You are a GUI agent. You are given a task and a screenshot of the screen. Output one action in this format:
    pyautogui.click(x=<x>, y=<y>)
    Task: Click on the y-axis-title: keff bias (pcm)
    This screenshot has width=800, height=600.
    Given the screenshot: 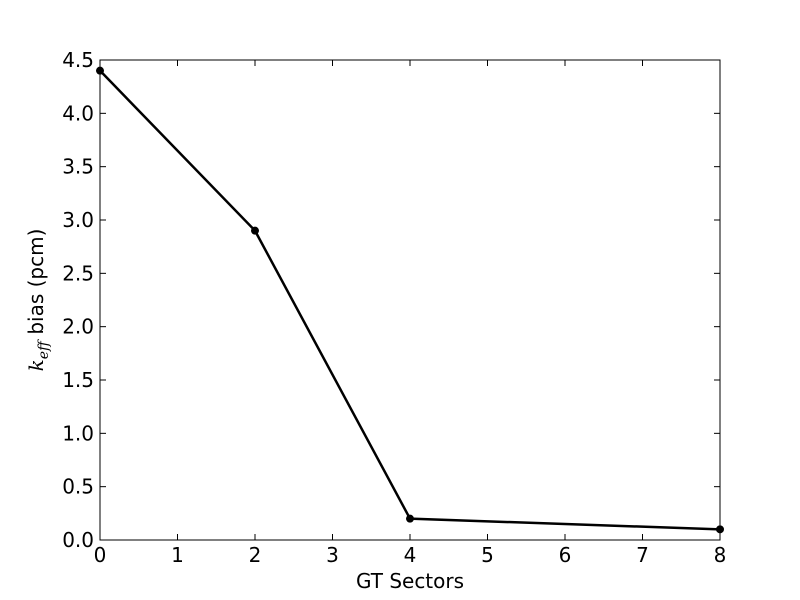 What is the action you would take?
    pyautogui.click(x=38, y=300)
    